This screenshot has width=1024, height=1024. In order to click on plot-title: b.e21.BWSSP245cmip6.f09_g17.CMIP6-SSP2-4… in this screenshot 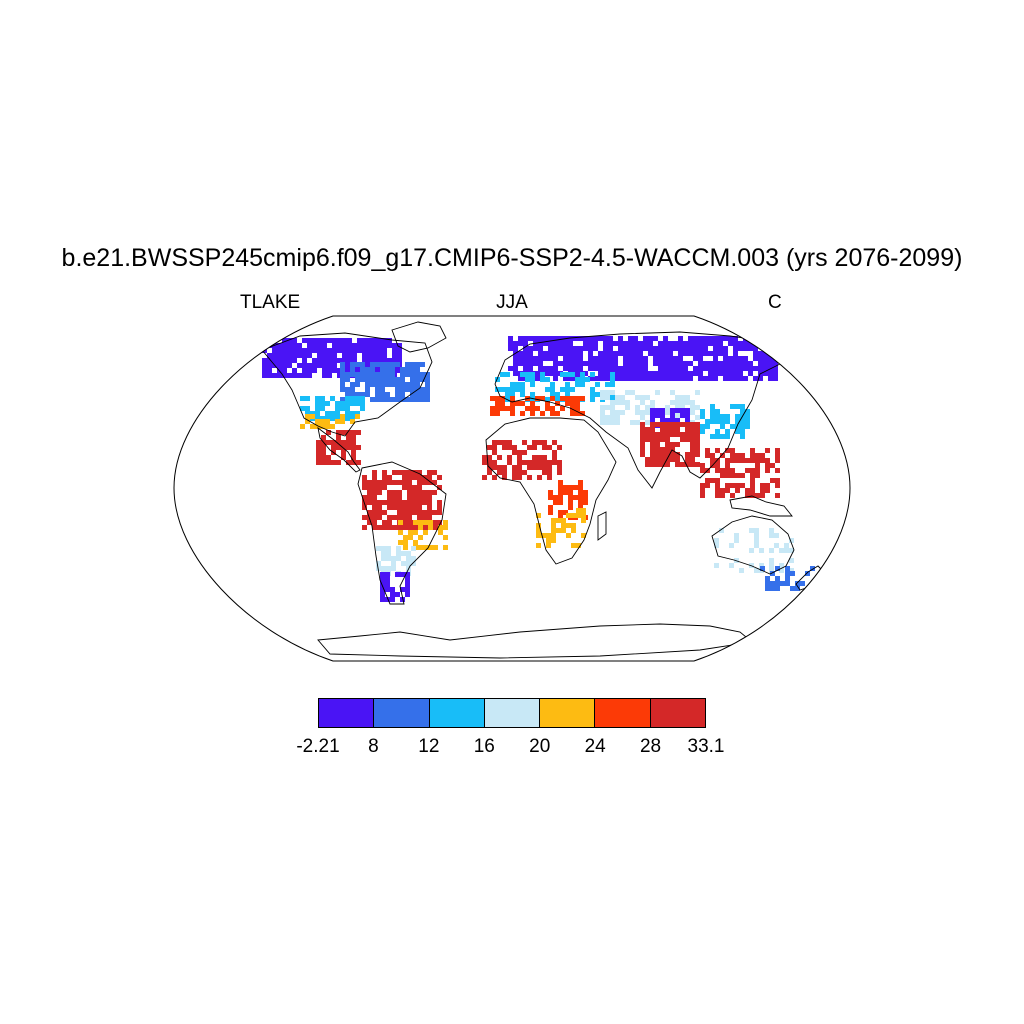, I will do `click(512, 258)`.